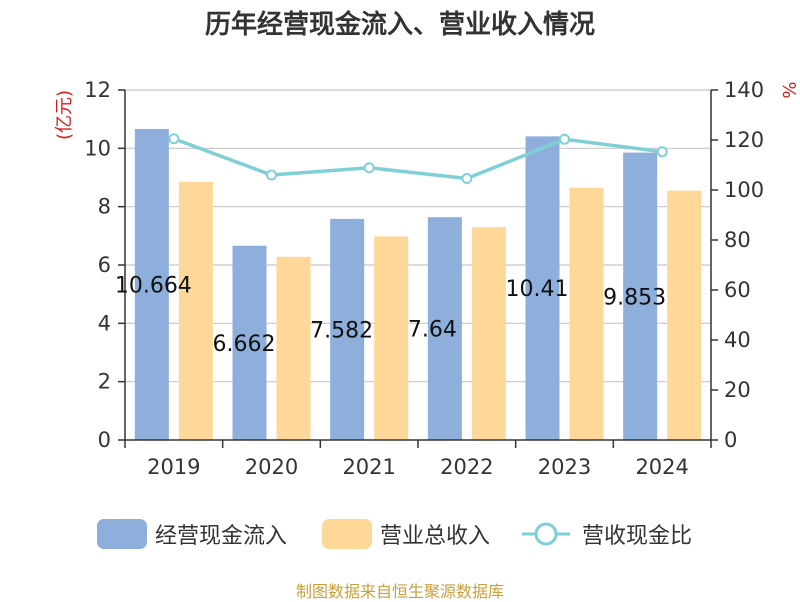 The height and width of the screenshot is (602, 800). I want to click on bar-cash-inflow-2021, so click(347, 329).